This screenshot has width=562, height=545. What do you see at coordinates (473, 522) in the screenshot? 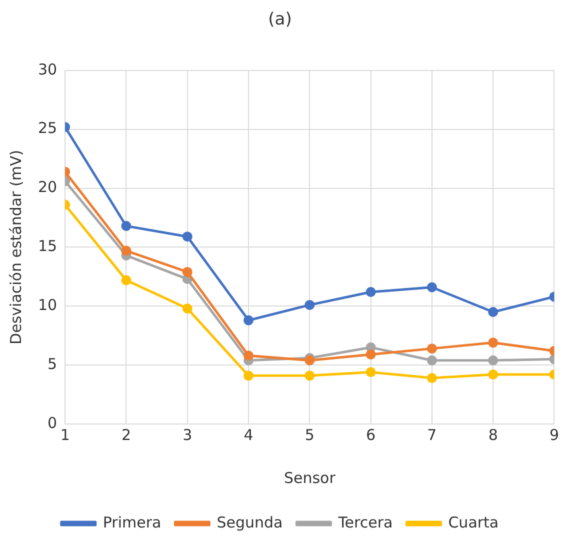
I see `legend-label: Cuarta` at bounding box center [473, 522].